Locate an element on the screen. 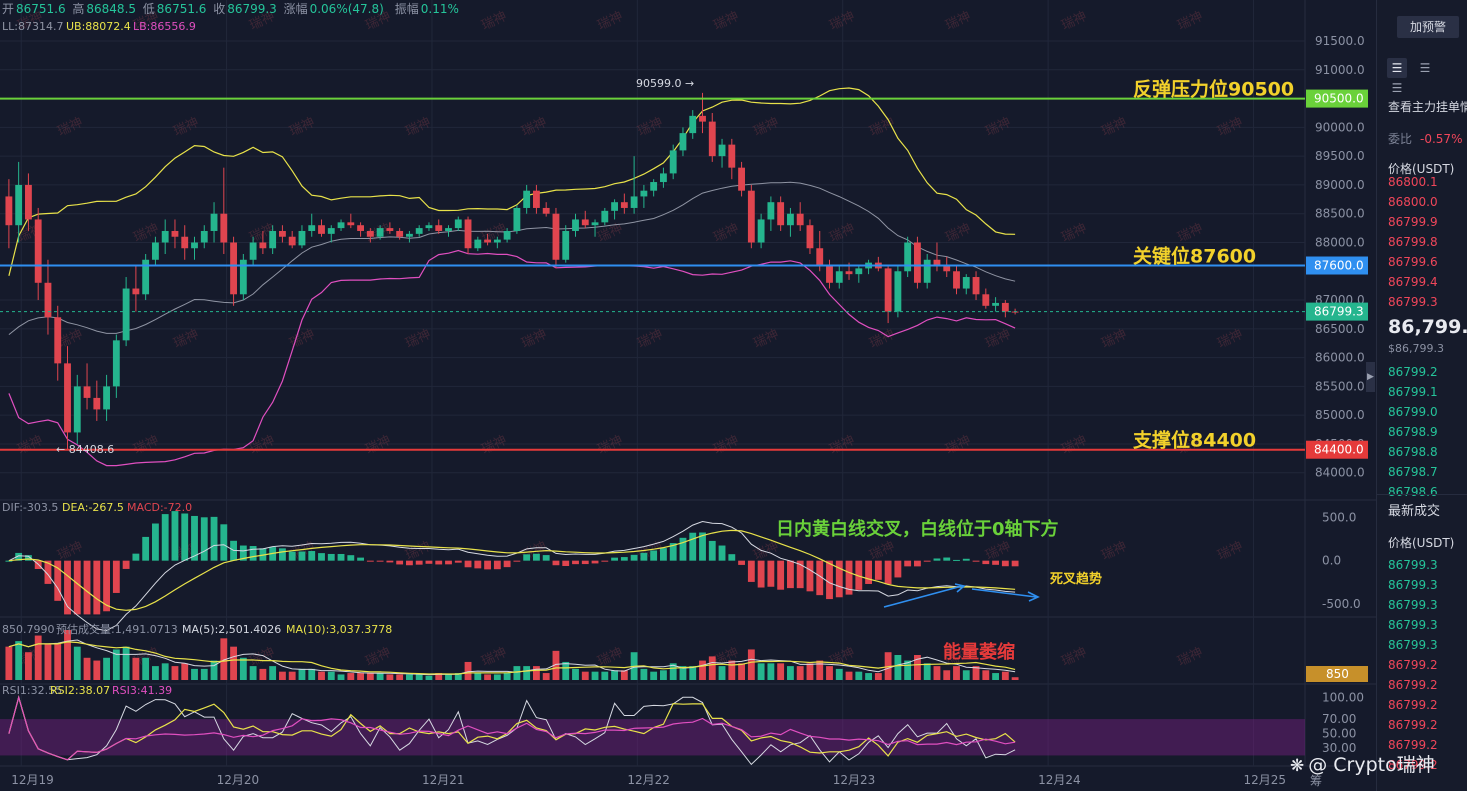 Image resolution: width=1467 pixels, height=791 pixels. layout-icon-2: ☰ is located at coordinates (1425, 68).